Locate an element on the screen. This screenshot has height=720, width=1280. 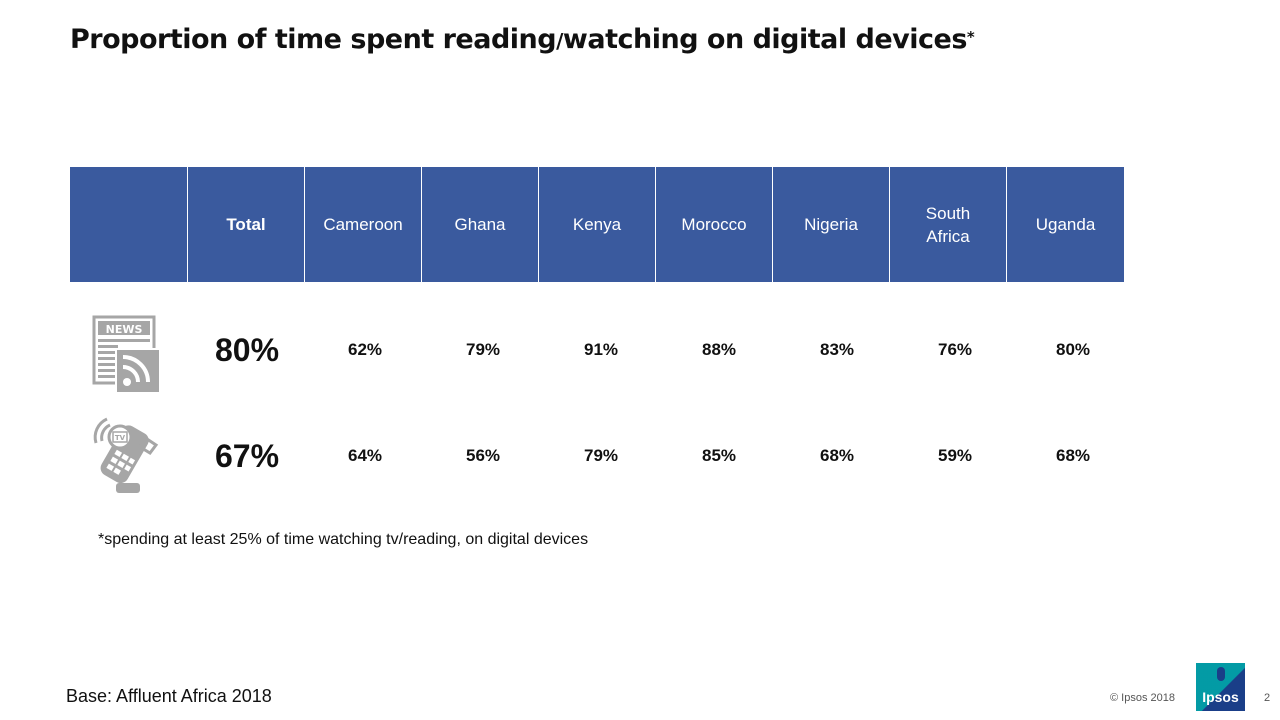
cell-uganda: 80% is located at coordinates (1073, 349).